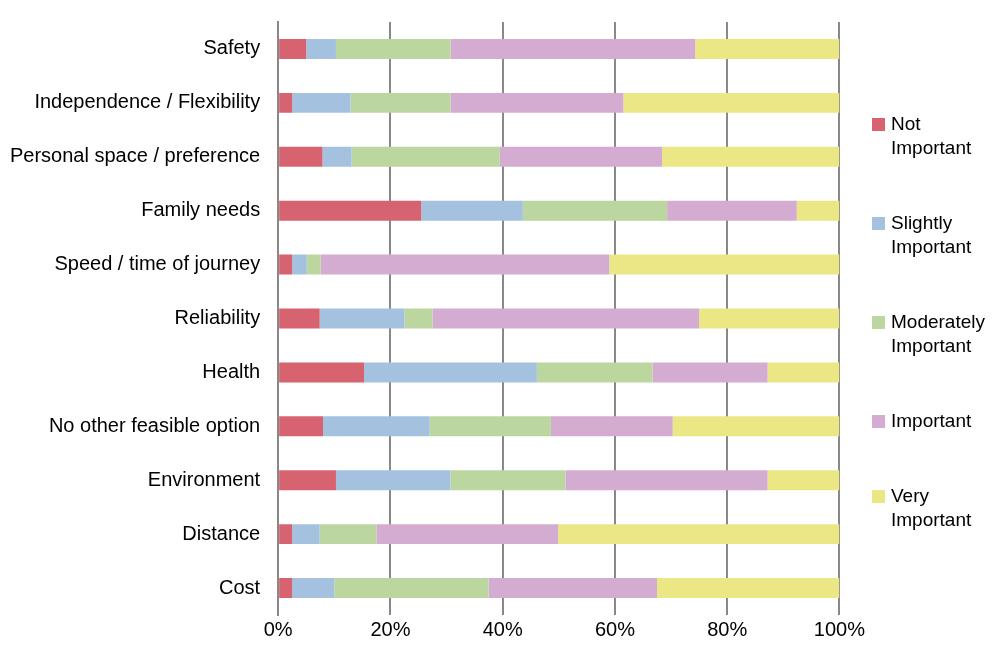 The image size is (1008, 649). What do you see at coordinates (932, 136) in the screenshot?
I see `legend-label: Not Important` at bounding box center [932, 136].